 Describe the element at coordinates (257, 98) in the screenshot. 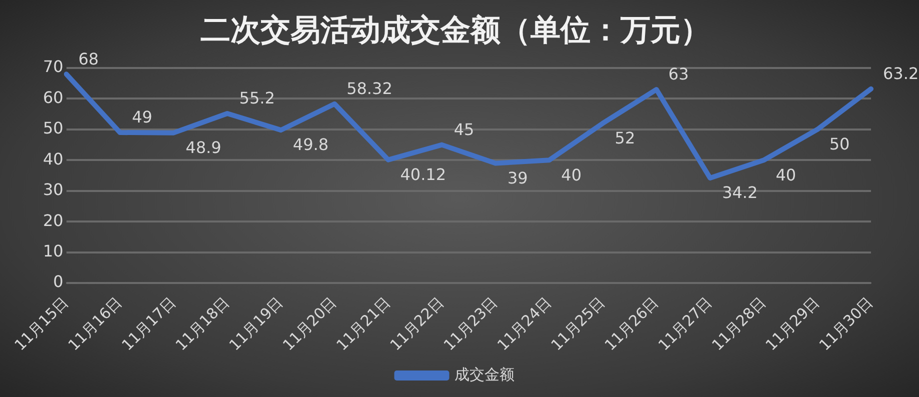

I see `data-label: 55.2` at that location.